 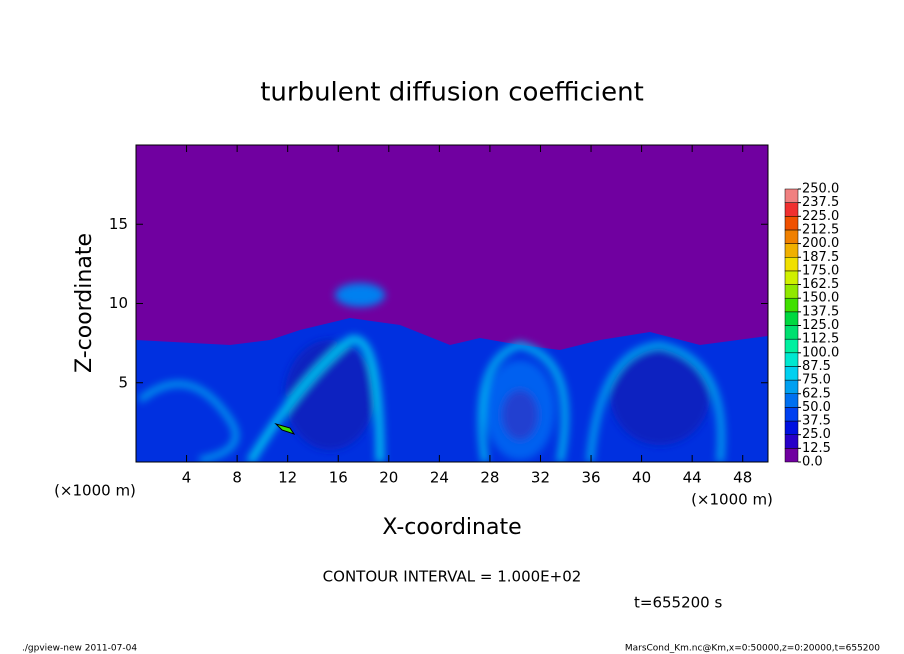 What do you see at coordinates (118, 224) in the screenshot?
I see `y-tick-label: 15` at bounding box center [118, 224].